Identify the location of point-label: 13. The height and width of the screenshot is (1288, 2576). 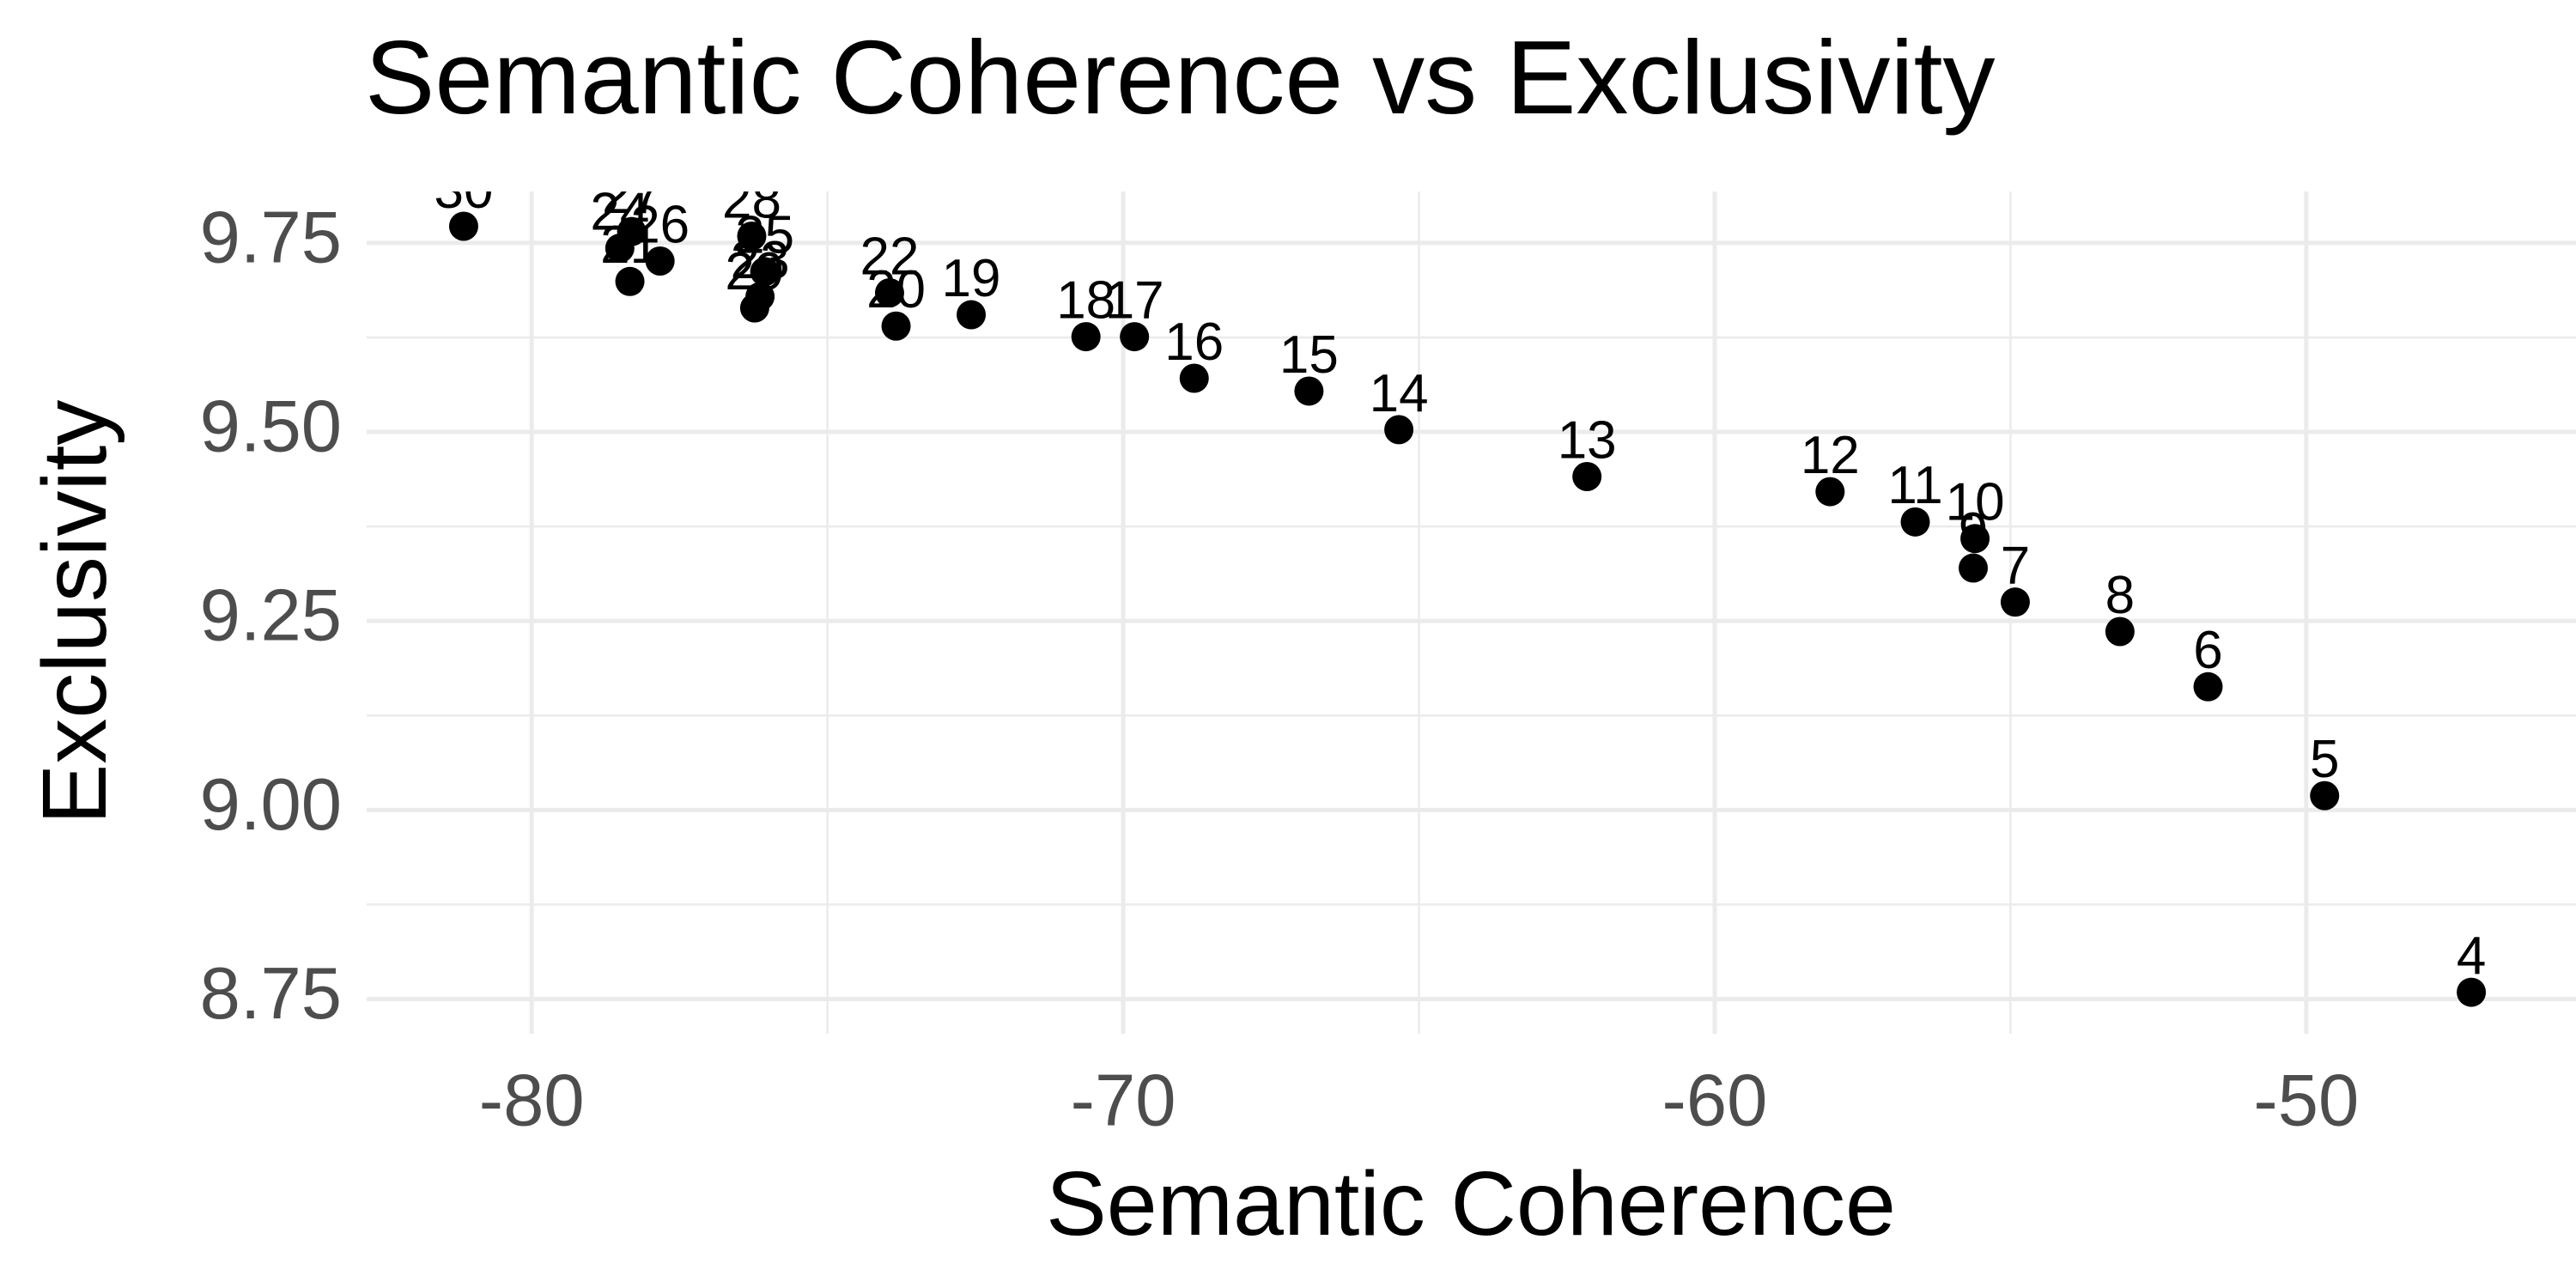
(1587, 440).